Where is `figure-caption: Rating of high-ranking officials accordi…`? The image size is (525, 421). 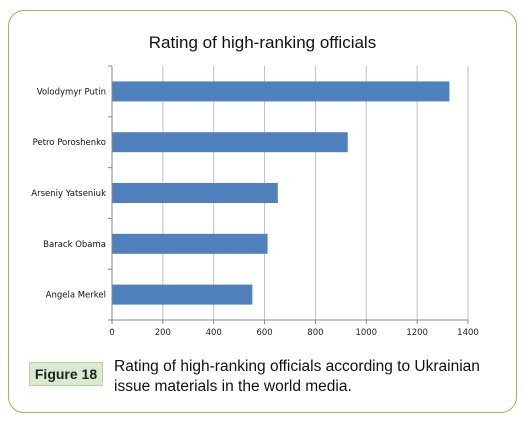
figure-caption: Rating of high-ranking officials accordi… is located at coordinates (297, 376).